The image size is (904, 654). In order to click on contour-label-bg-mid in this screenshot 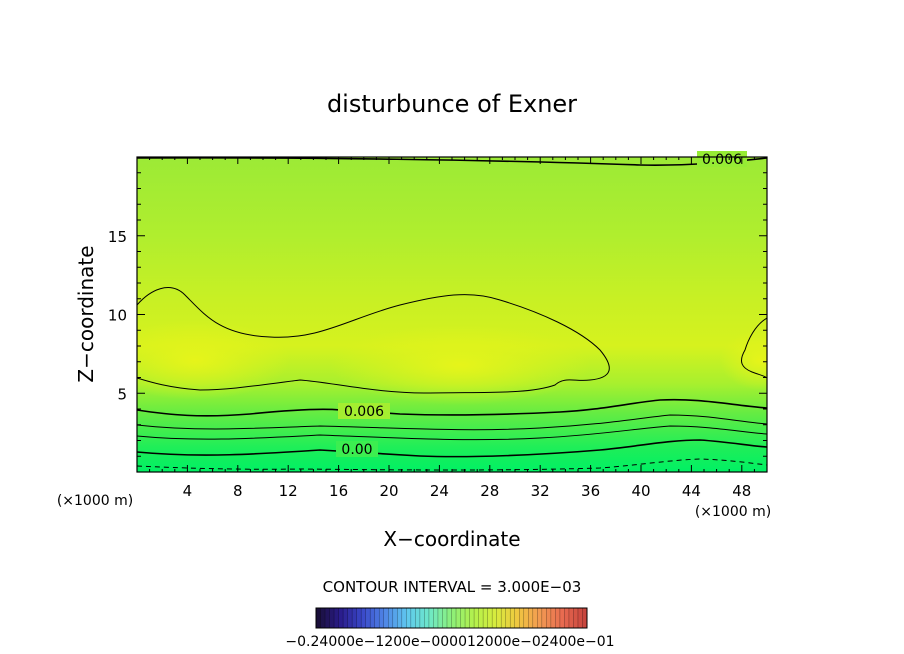, I will do `click(364, 411)`.